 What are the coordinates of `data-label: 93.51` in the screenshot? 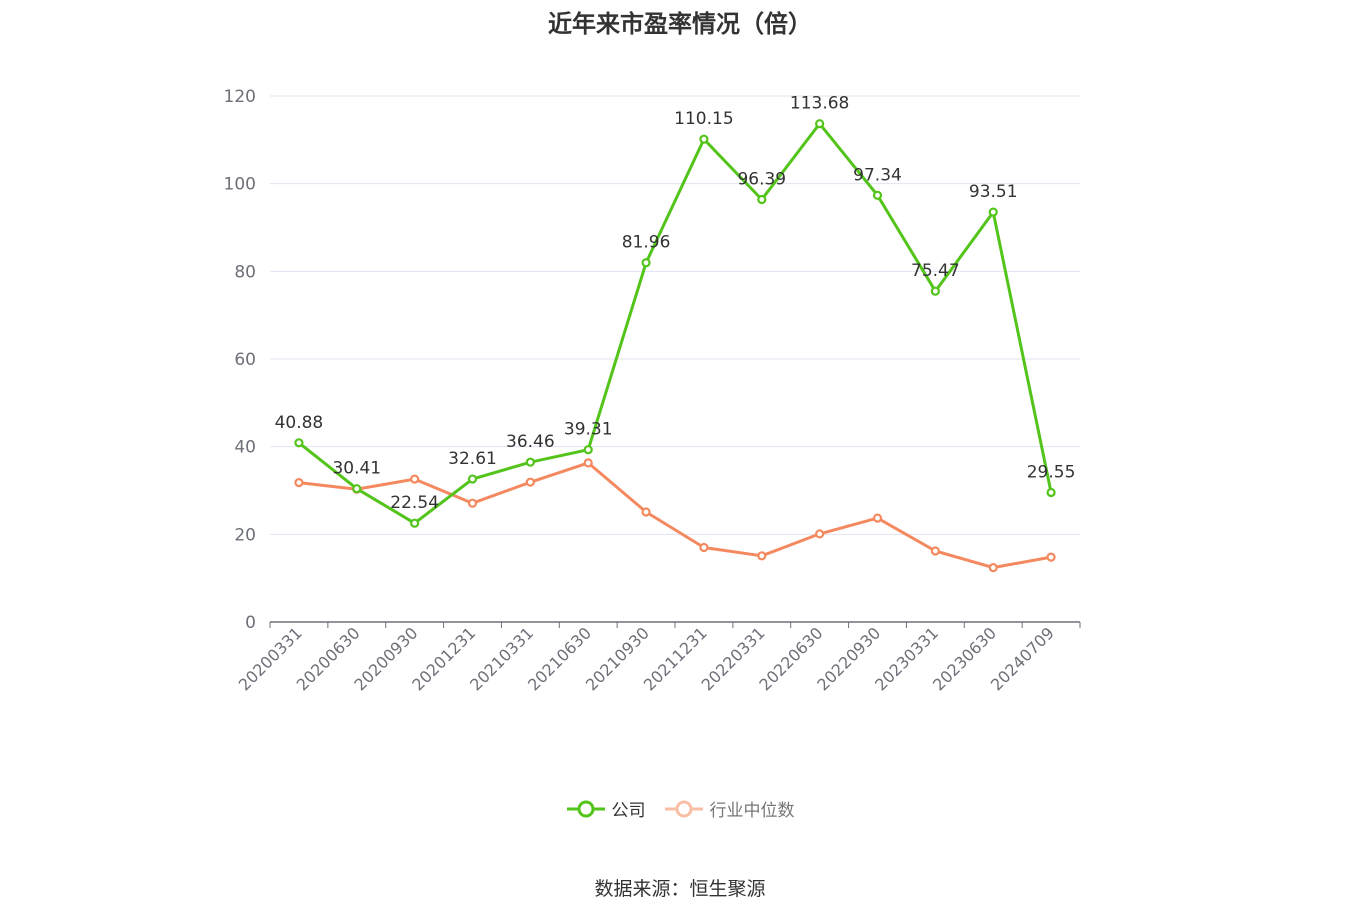 It's located at (993, 192).